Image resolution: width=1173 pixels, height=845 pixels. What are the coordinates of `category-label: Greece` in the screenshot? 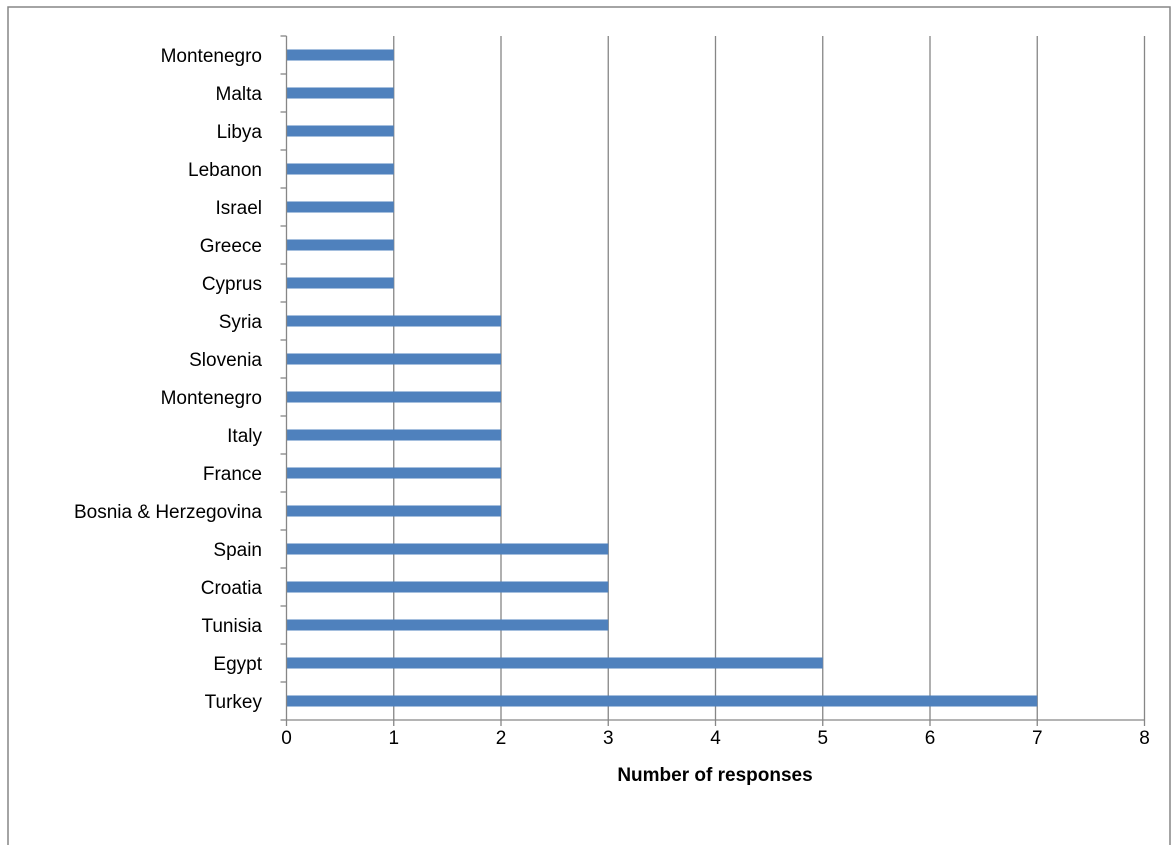 It's located at (231, 246).